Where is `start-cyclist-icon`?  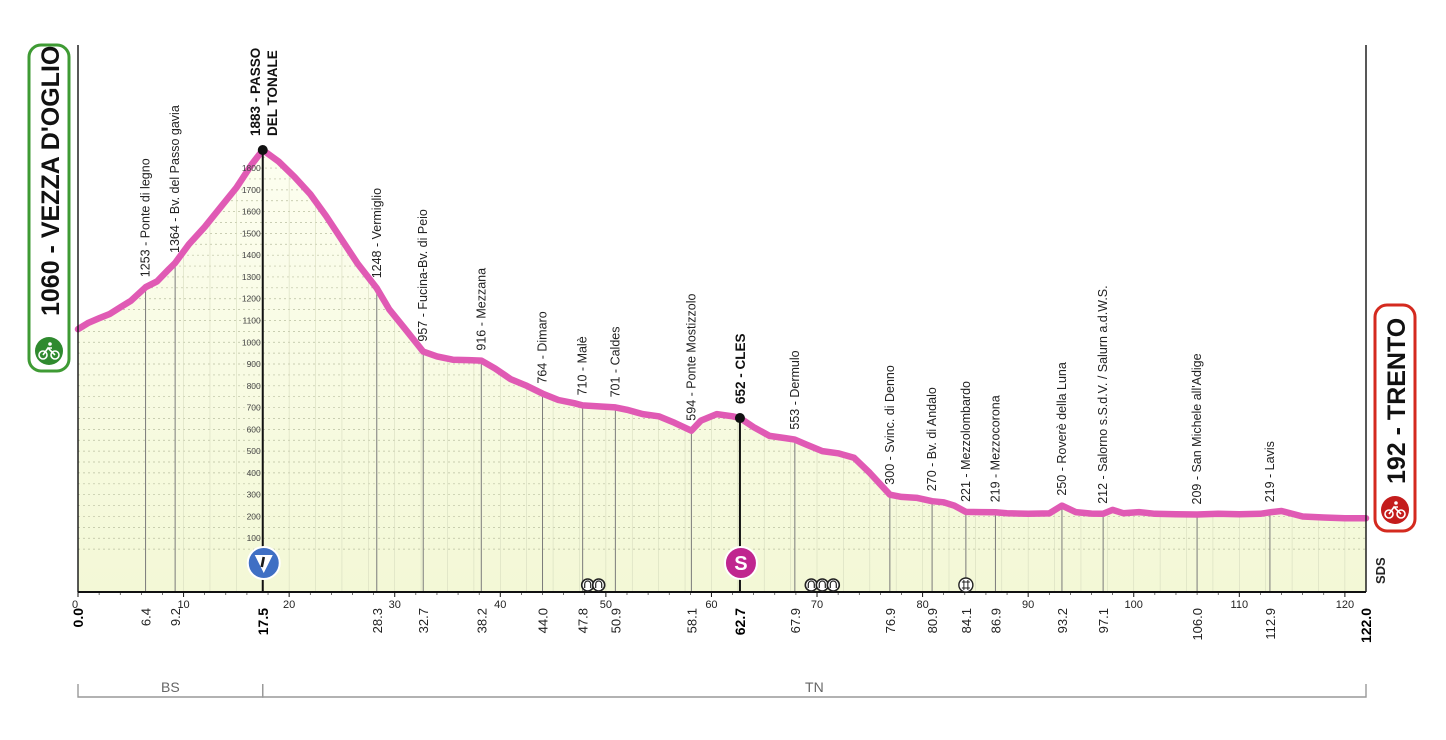 start-cyclist-icon is located at coordinates (49, 351).